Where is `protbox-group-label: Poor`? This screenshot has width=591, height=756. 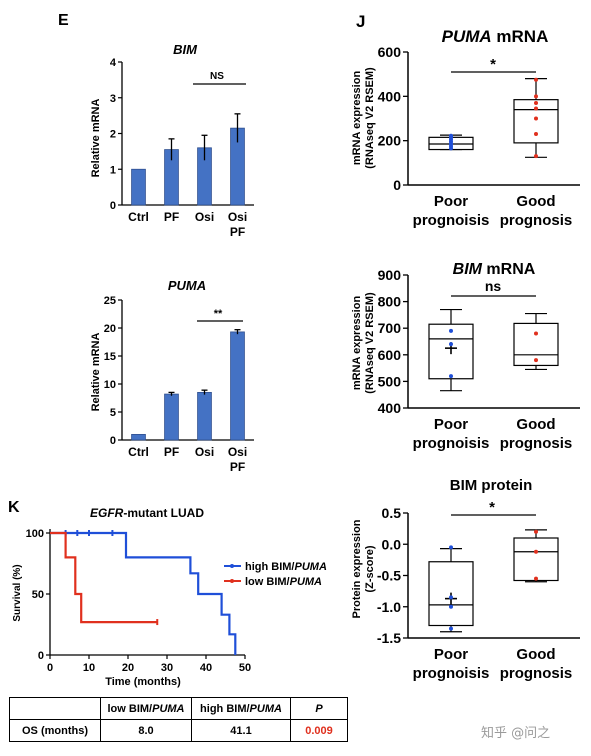
protbox-group-label: Poor is located at coordinates (451, 654).